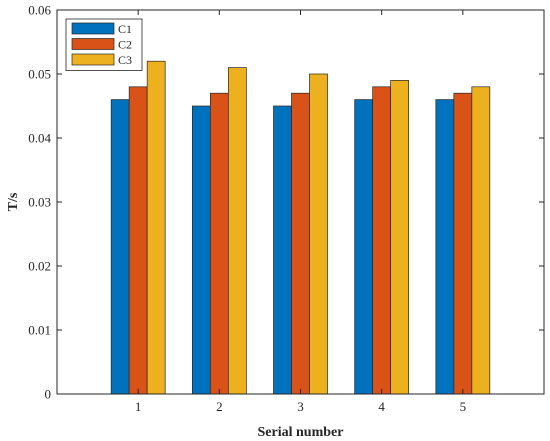 The image size is (550, 441). What do you see at coordinates (300, 406) in the screenshot?
I see `x-tick-label: 3` at bounding box center [300, 406].